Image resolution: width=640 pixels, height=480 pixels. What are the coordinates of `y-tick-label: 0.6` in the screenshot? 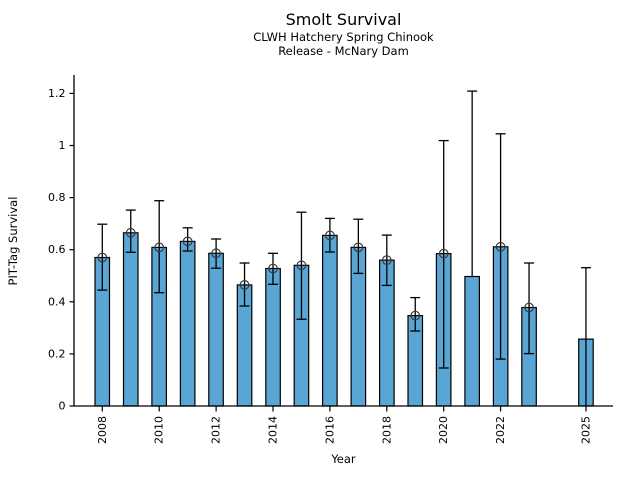 It's located at (57, 249).